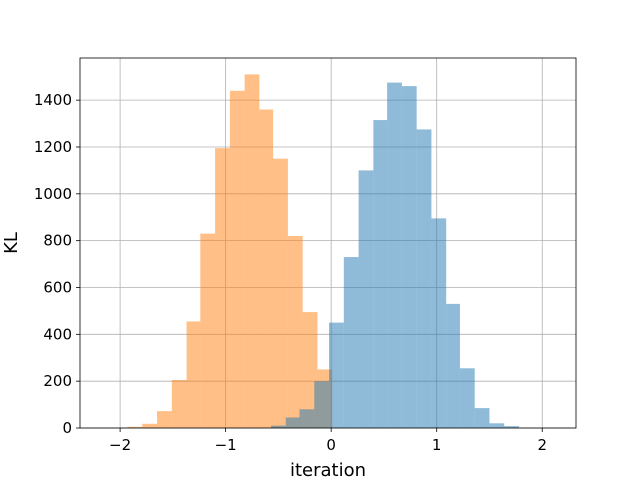  Describe the element at coordinates (57, 241) in the screenshot. I see `y-tick-label: 800` at that location.